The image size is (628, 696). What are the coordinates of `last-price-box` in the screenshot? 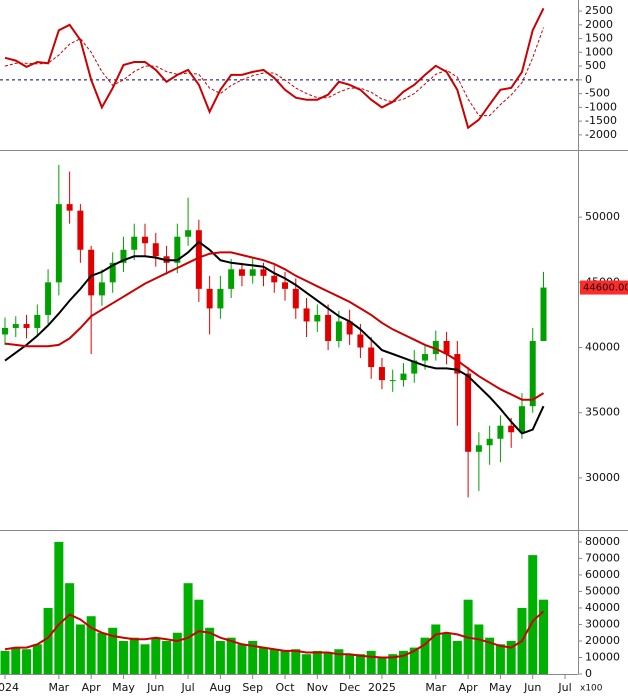 It's located at (604, 287).